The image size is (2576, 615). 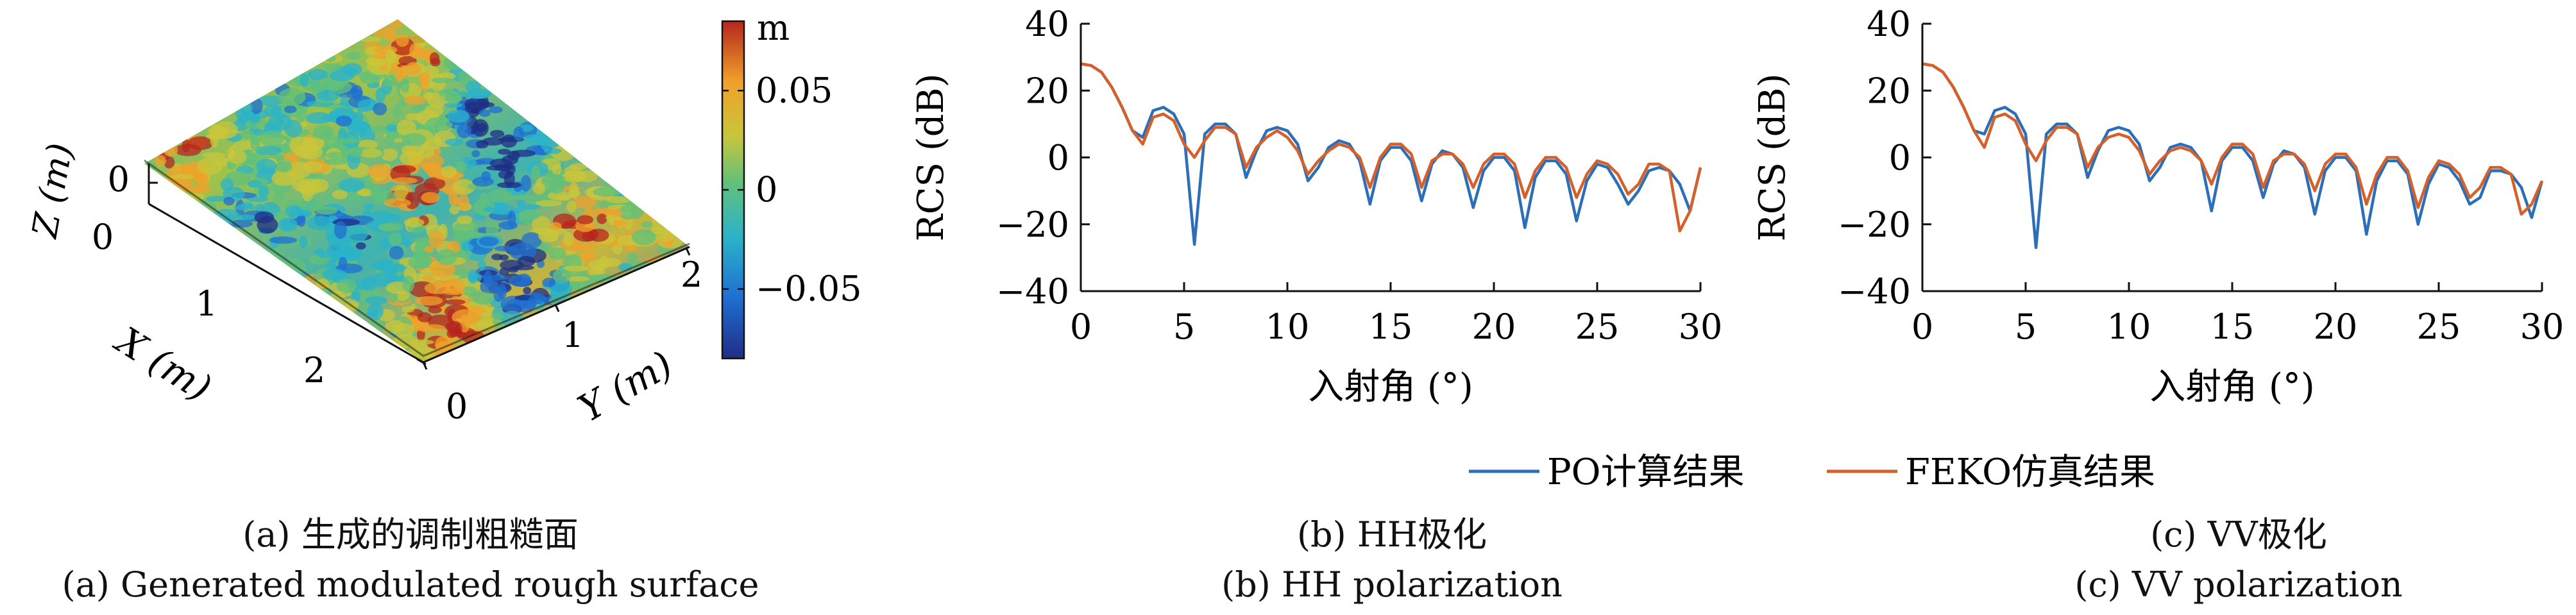 What do you see at coordinates (773, 28) in the screenshot?
I see `colorbar-unit: m` at bounding box center [773, 28].